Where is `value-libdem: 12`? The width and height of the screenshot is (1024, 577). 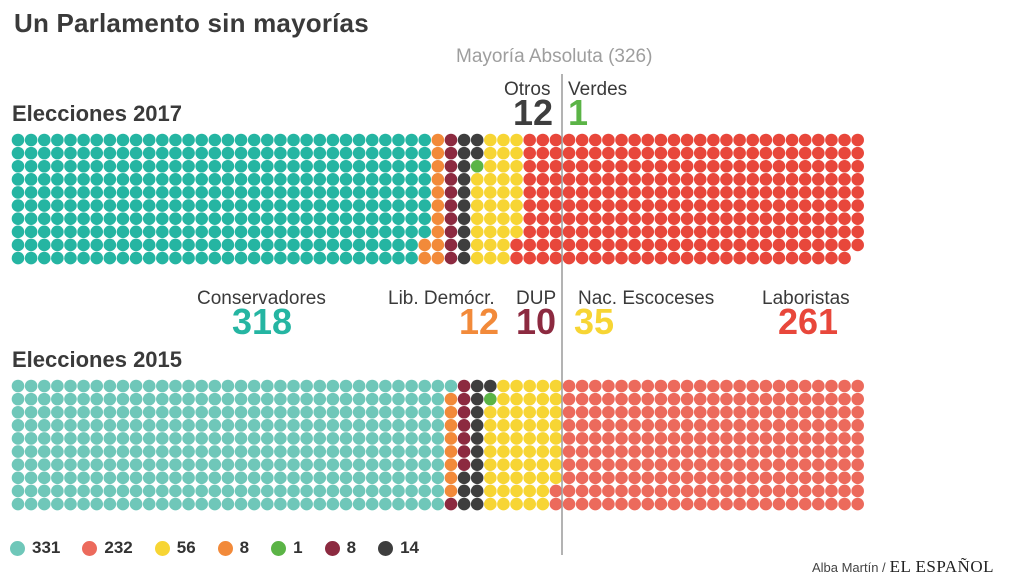 value-libdem: 12 is located at coordinates (479, 321).